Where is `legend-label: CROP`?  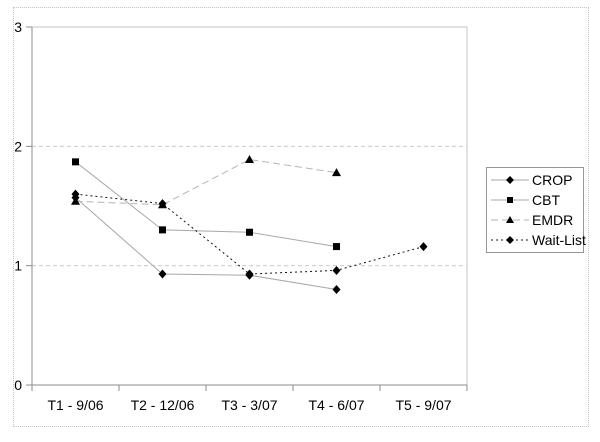 legend-label: CROP is located at coordinates (552, 180).